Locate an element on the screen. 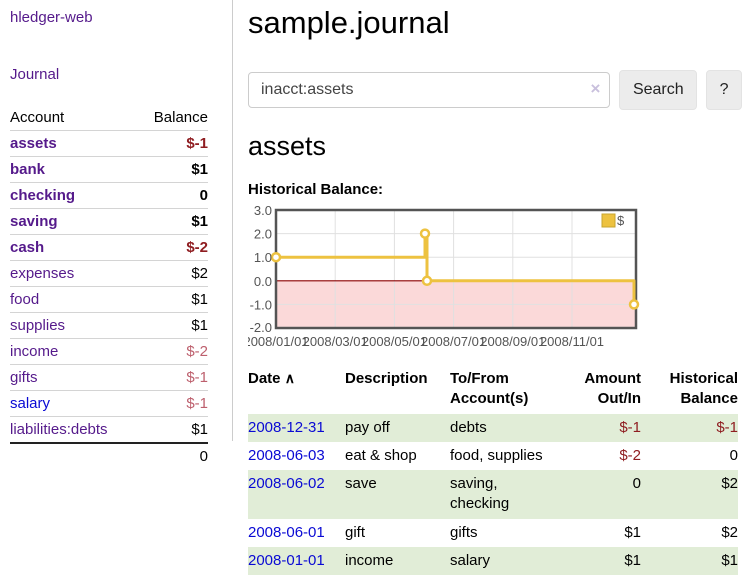 This screenshot has height=582, width=742. transaction-balance: $1 is located at coordinates (729, 560).